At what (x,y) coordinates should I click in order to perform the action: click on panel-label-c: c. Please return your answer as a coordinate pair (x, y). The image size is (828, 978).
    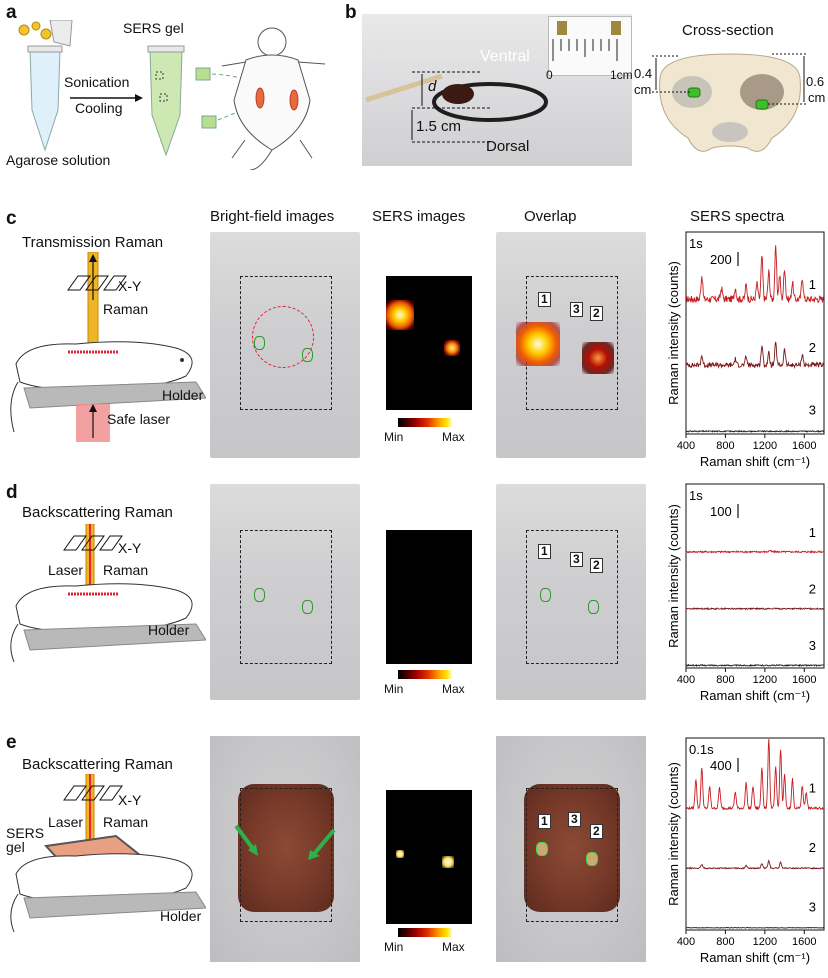
    Looking at the image, I should click on (11, 218).